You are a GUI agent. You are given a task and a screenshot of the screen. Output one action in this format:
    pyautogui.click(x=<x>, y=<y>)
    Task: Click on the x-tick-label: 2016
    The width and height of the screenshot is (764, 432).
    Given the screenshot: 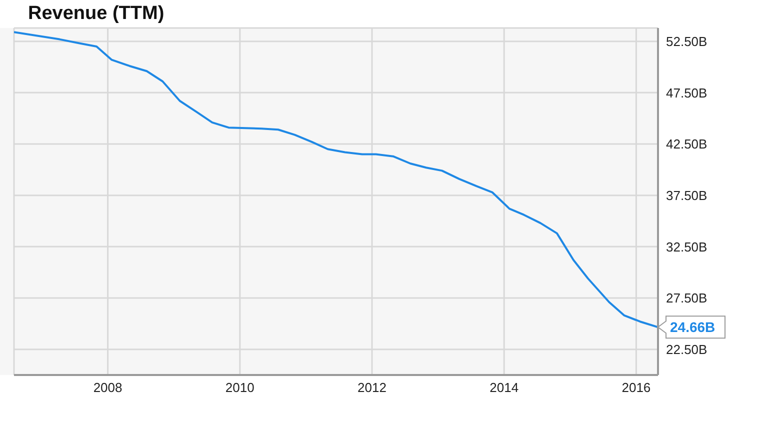 What is the action you would take?
    pyautogui.click(x=636, y=388)
    